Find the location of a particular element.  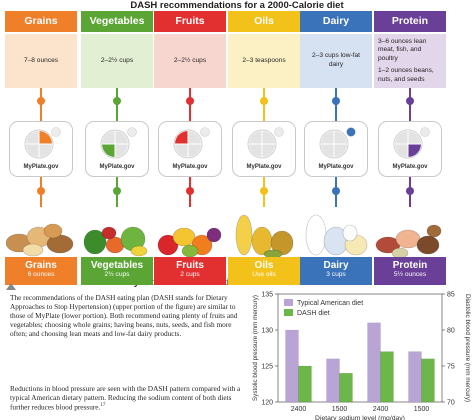

left-tick-label: 130 is located at coordinates (267, 331).